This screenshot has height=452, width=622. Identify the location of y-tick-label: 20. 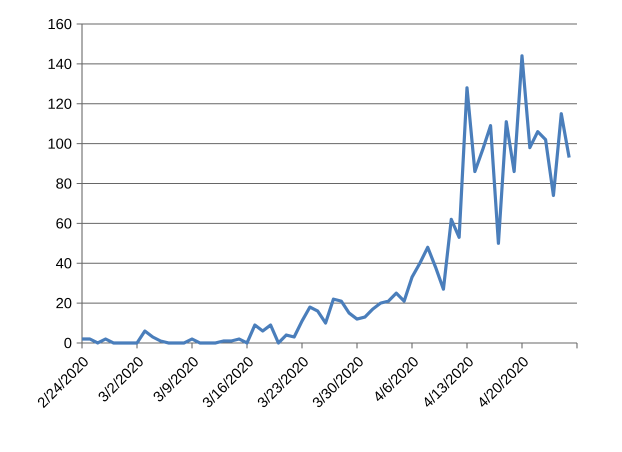
(64, 303).